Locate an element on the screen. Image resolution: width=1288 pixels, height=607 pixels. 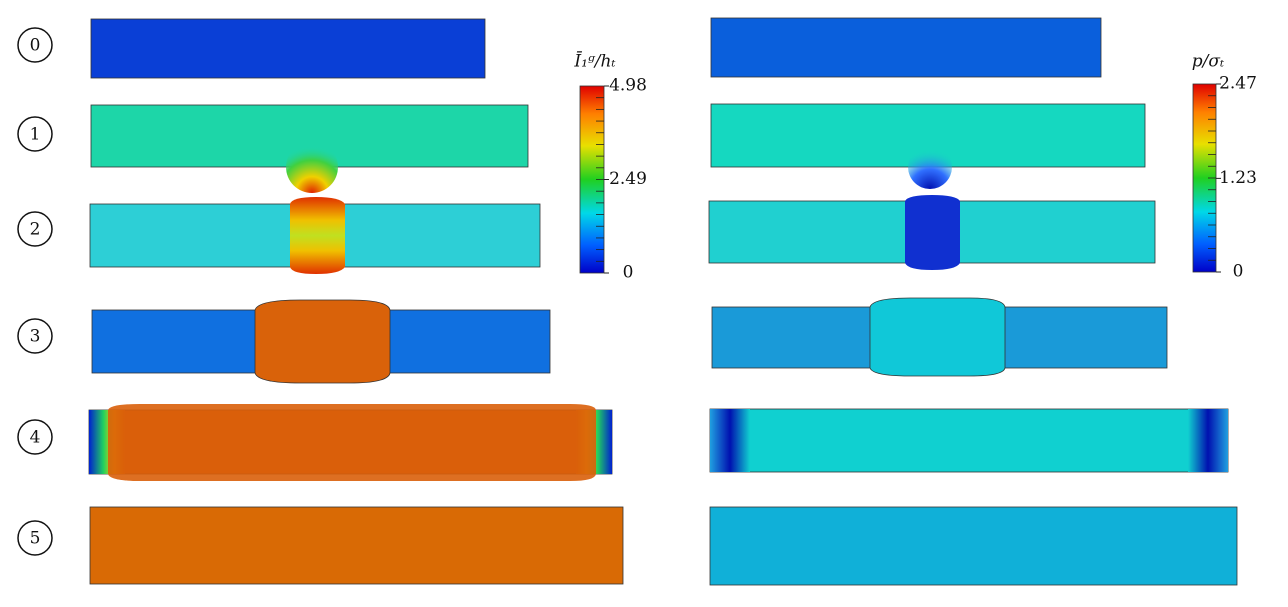
step-label: 3 is located at coordinates (35, 337).